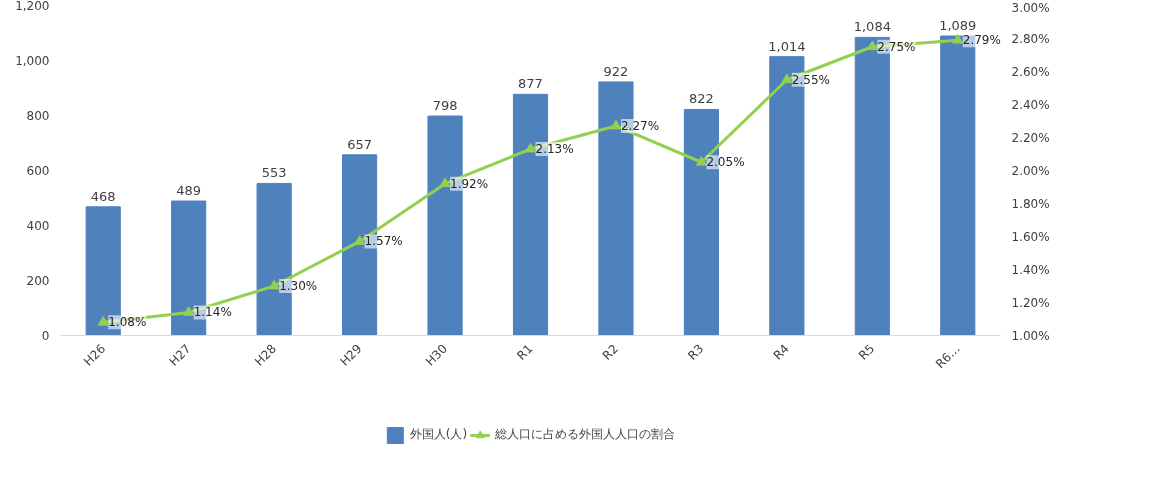 The width and height of the screenshot is (1162, 499). I want to click on legend-label: 外国人(人), so click(438, 434).